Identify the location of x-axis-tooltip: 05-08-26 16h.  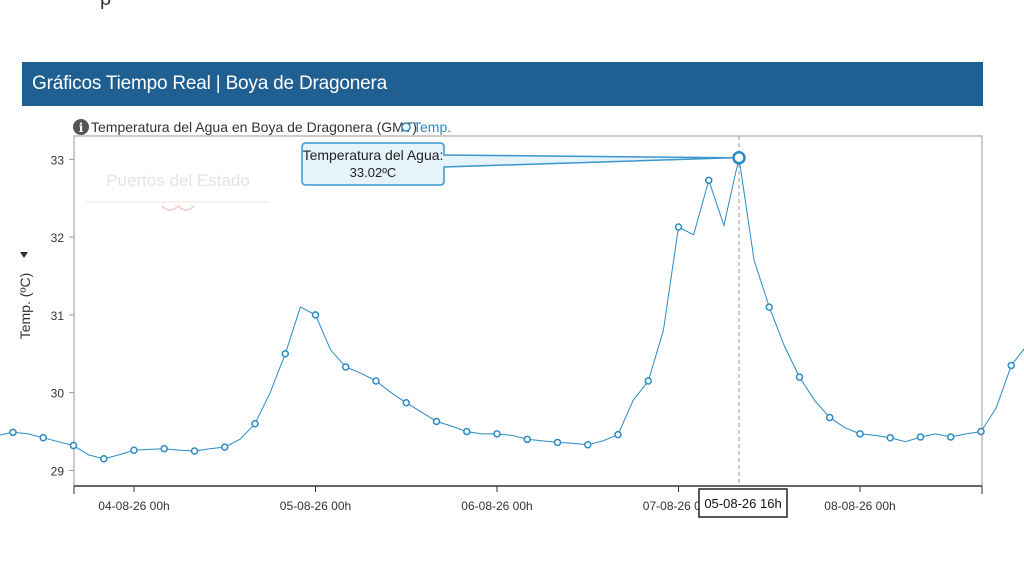
(743, 503).